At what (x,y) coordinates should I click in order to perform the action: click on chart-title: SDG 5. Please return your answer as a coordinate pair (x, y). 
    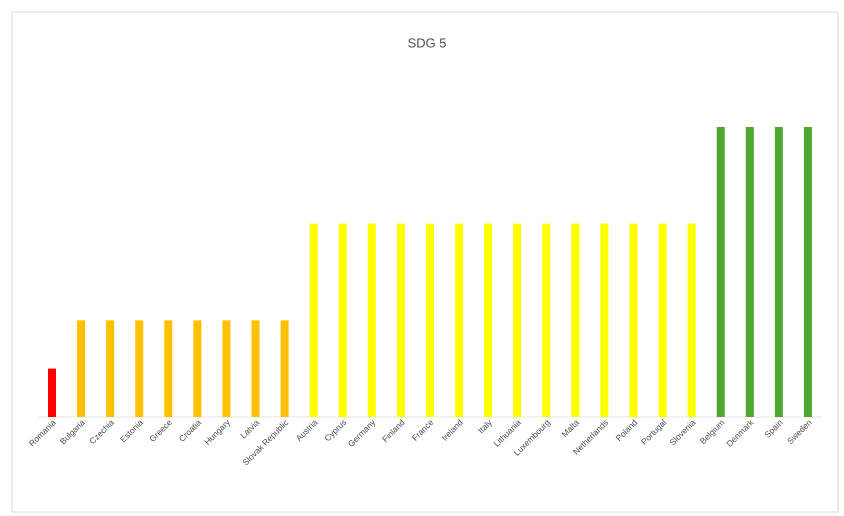
    Looking at the image, I should click on (427, 43).